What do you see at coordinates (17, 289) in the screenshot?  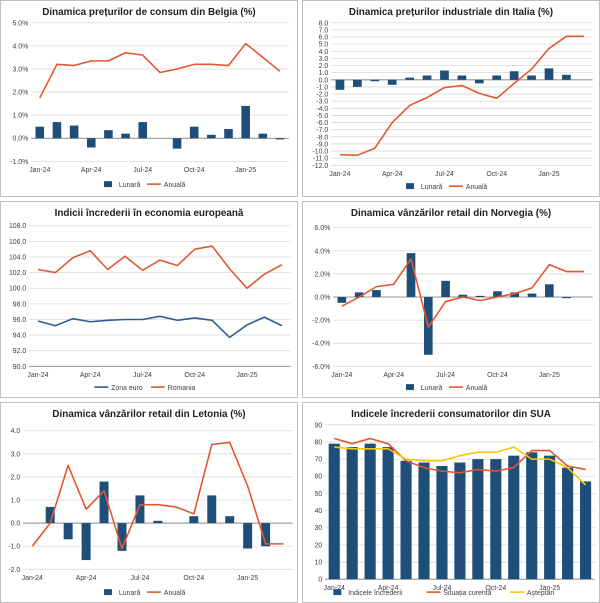 I see `y-tick-label: 100.0` at bounding box center [17, 289].